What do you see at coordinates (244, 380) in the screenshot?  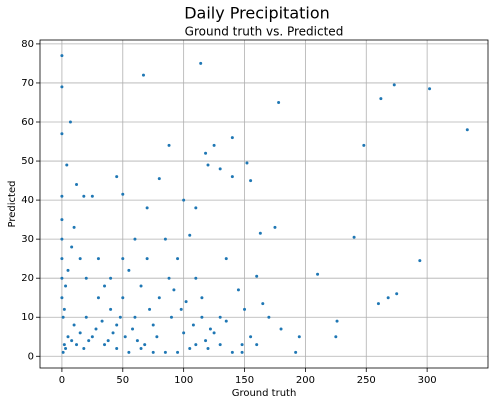 I see `x-tick-label: 150` at bounding box center [244, 380].